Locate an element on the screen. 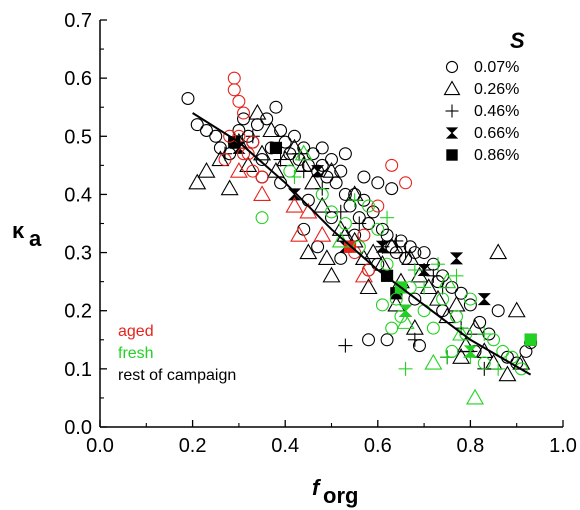 The height and width of the screenshot is (510, 580). legend-marker-square is located at coordinates (452, 155).